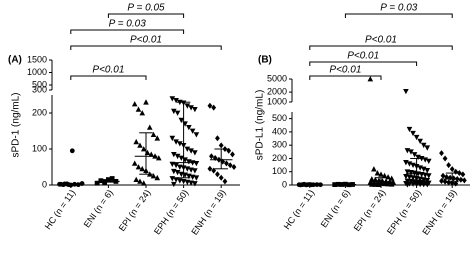  What do you see at coordinates (44, 184) in the screenshot?
I see `y-tick-label: 0` at bounding box center [44, 184].